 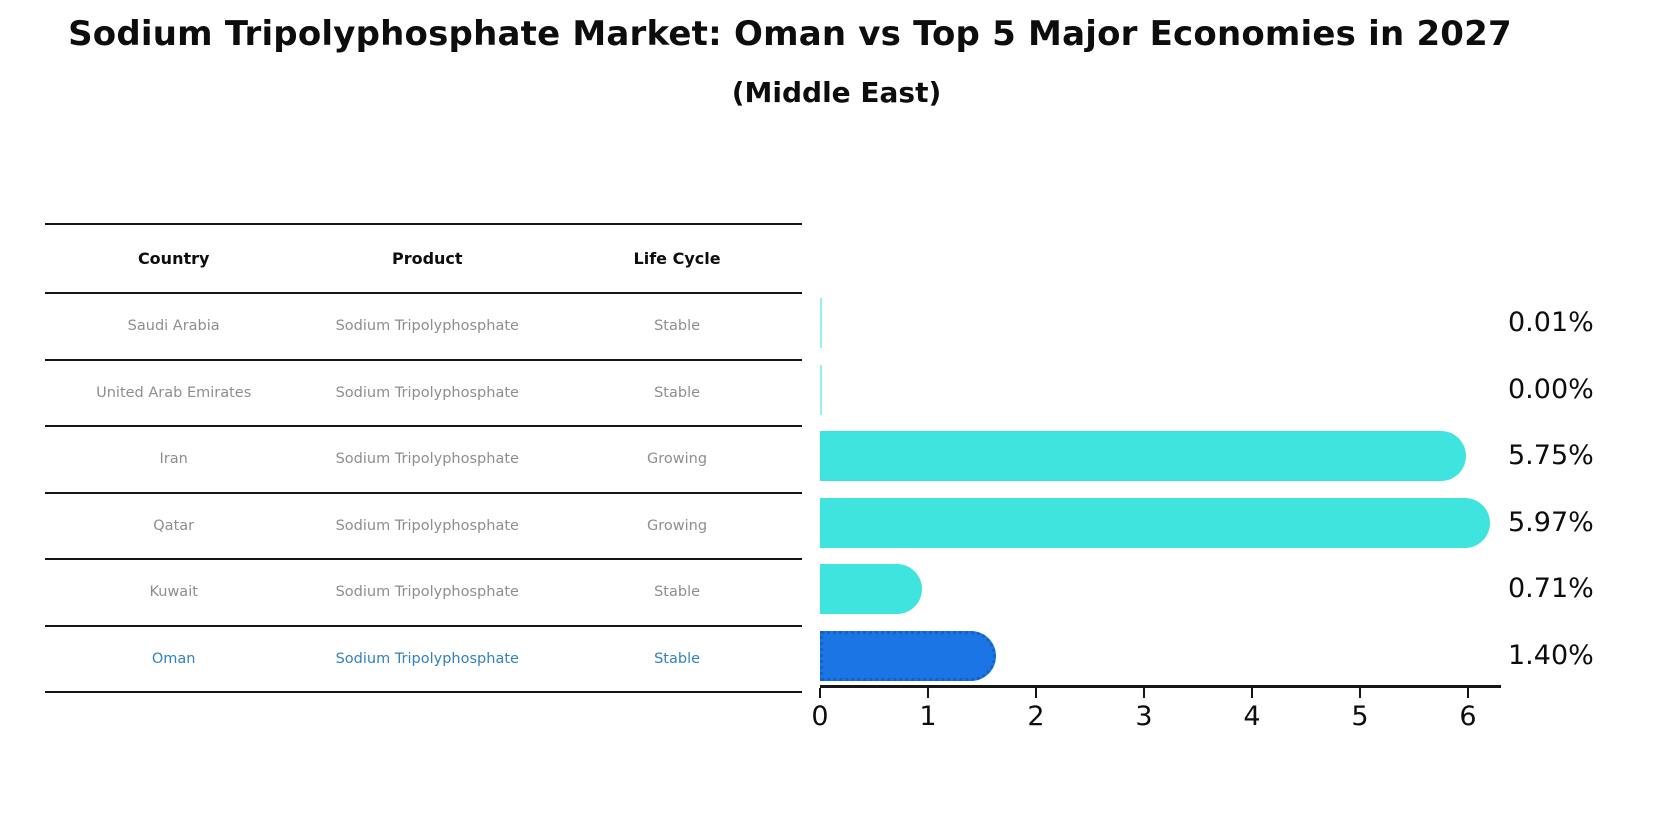 I want to click on x-axis-tick-label: 6, so click(x=1468, y=716).